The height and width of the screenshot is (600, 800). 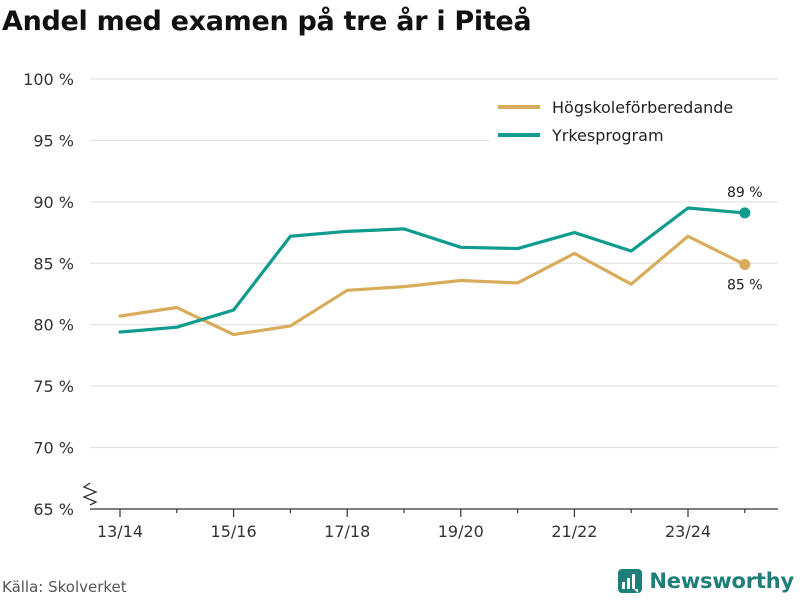 What do you see at coordinates (574, 531) in the screenshot?
I see `x-tick-label: 21/22` at bounding box center [574, 531].